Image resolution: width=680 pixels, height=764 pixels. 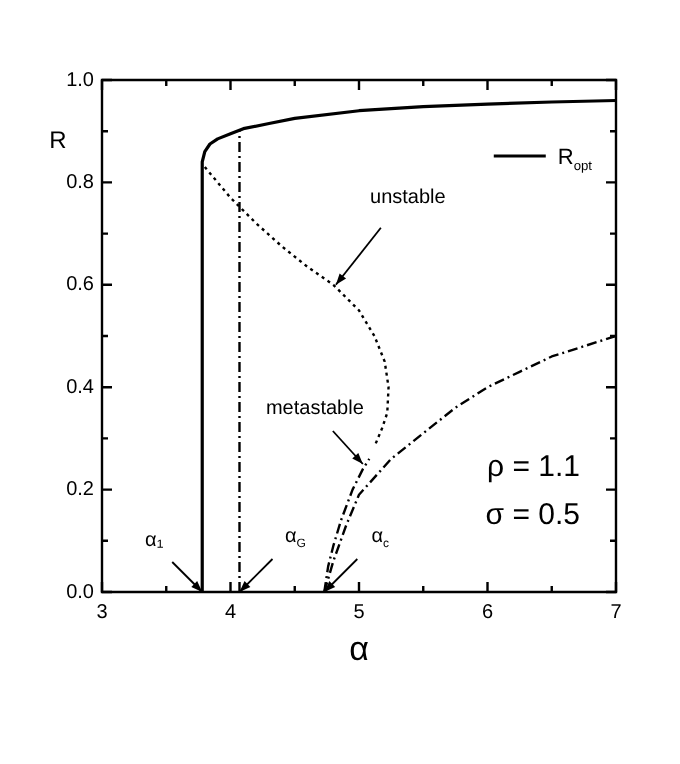 I want to click on annotation: σ = 0.5, so click(x=533, y=515).